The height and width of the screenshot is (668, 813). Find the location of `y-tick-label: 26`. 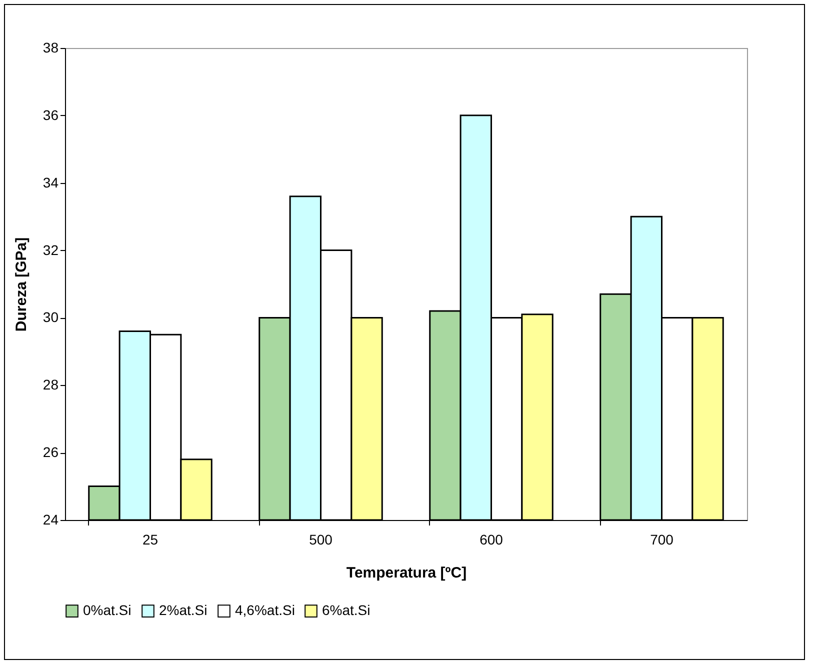

y-tick-label: 26 is located at coordinates (50, 452).